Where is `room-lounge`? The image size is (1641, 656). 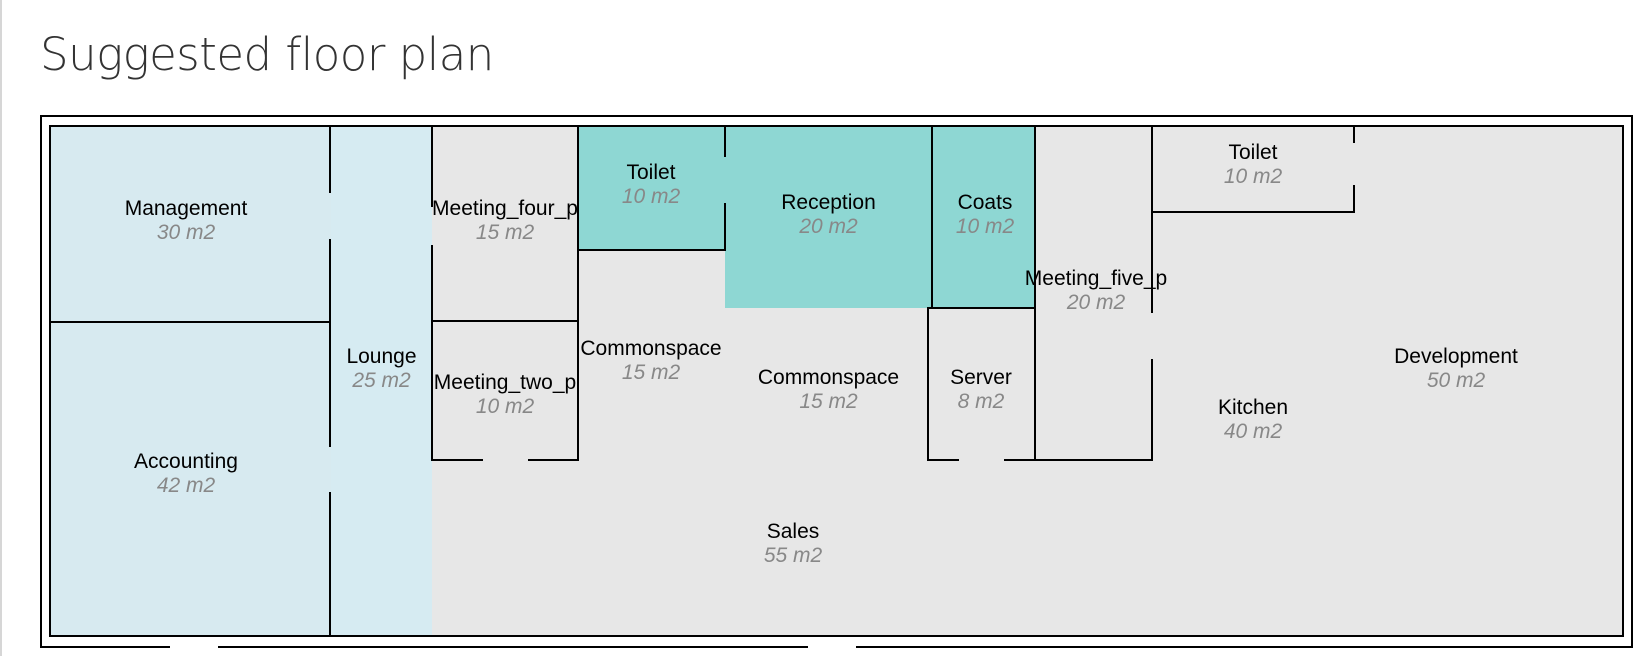
room-lounge is located at coordinates (381, 381).